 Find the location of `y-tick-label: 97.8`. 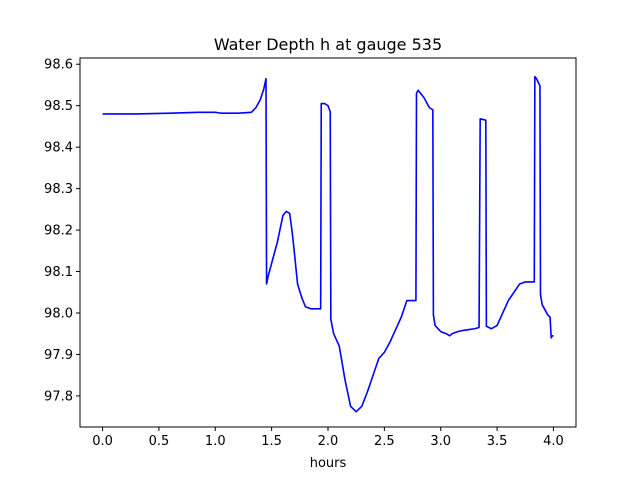

y-tick-label: 97.8 is located at coordinates (58, 396).